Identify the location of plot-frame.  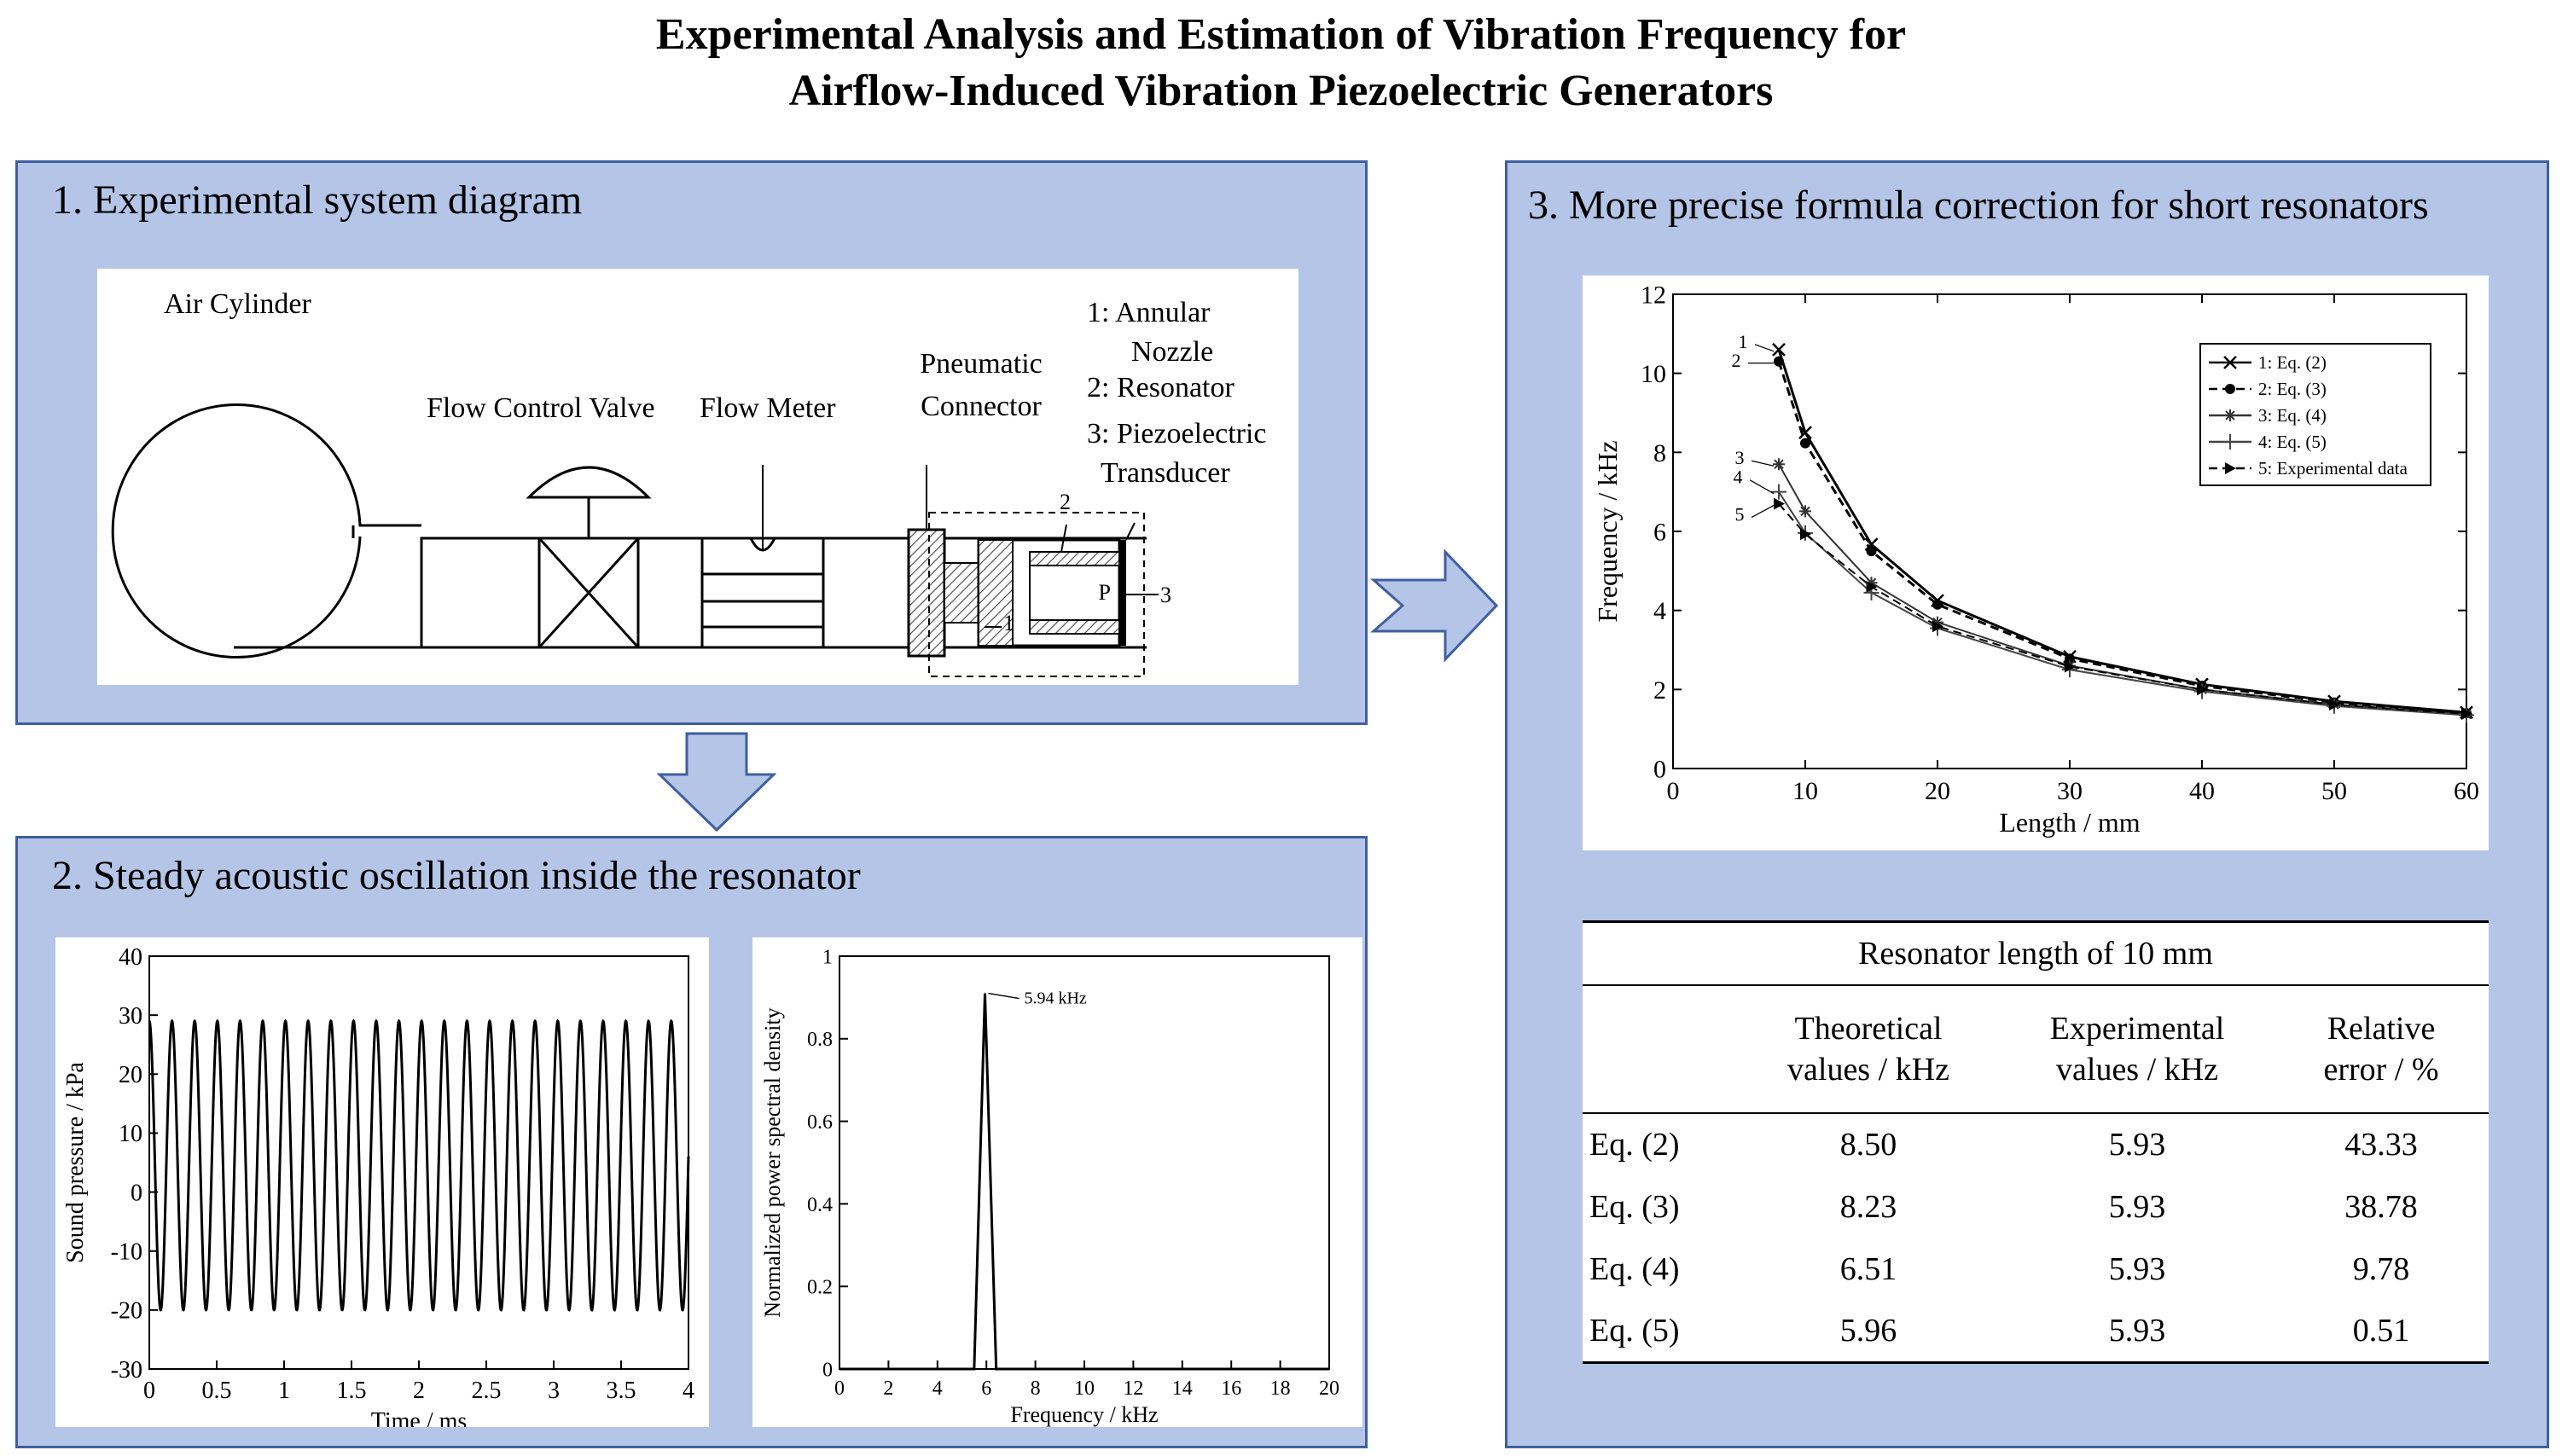
(1085, 1162).